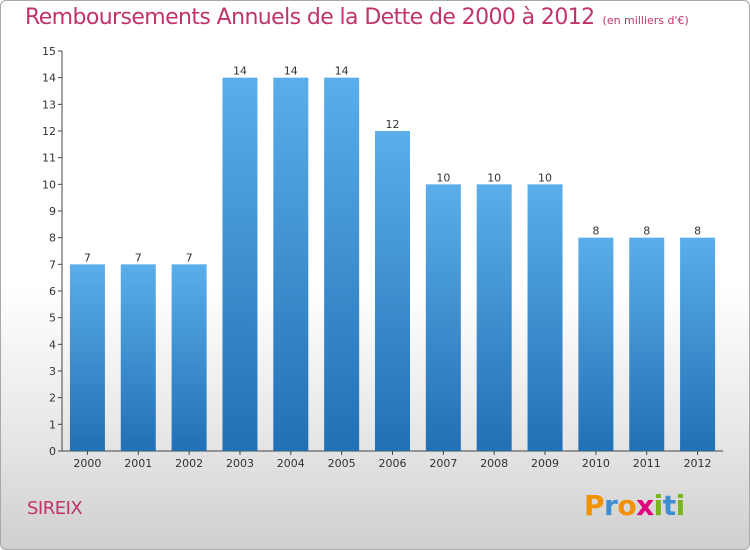 This screenshot has height=550, width=750. Describe the element at coordinates (647, 463) in the screenshot. I see `x-tick-label: 2011` at that location.